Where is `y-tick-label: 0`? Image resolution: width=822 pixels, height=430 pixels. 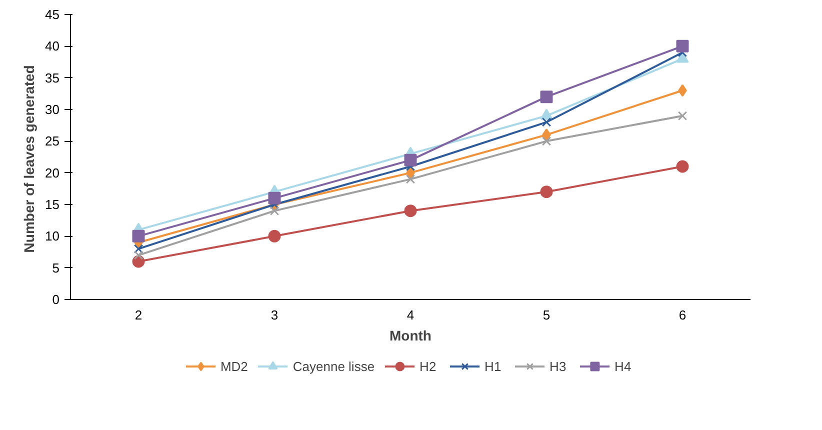
y-tick-label: 0 is located at coordinates (56, 299).